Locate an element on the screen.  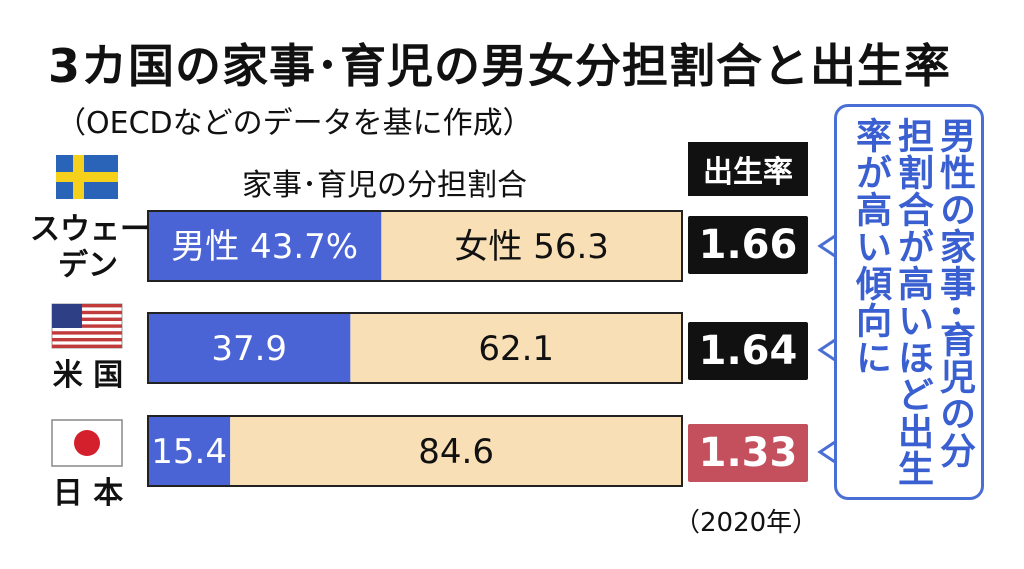
country-label-sweden: スウェー デン is located at coordinates (90, 247).